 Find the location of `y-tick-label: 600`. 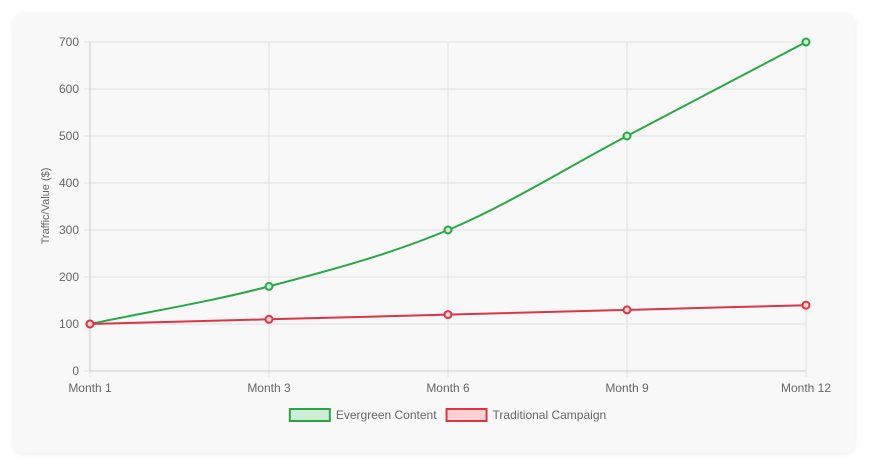

y-tick-label: 600 is located at coordinates (69, 89).